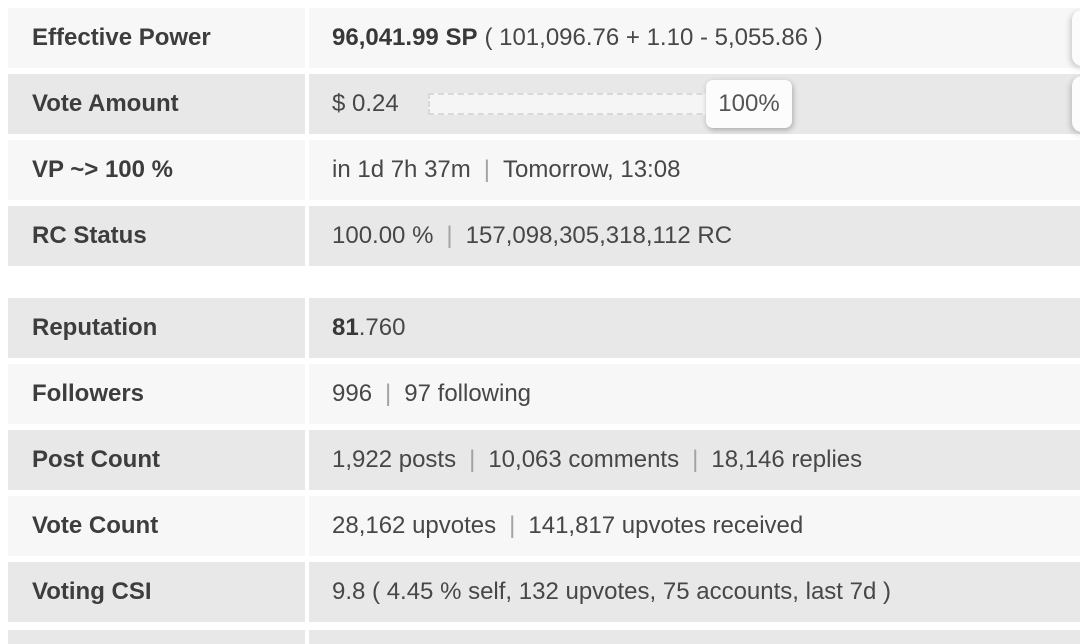 This screenshot has width=1080, height=644. What do you see at coordinates (468, 393) in the screenshot?
I see `following-count: 97 following` at bounding box center [468, 393].